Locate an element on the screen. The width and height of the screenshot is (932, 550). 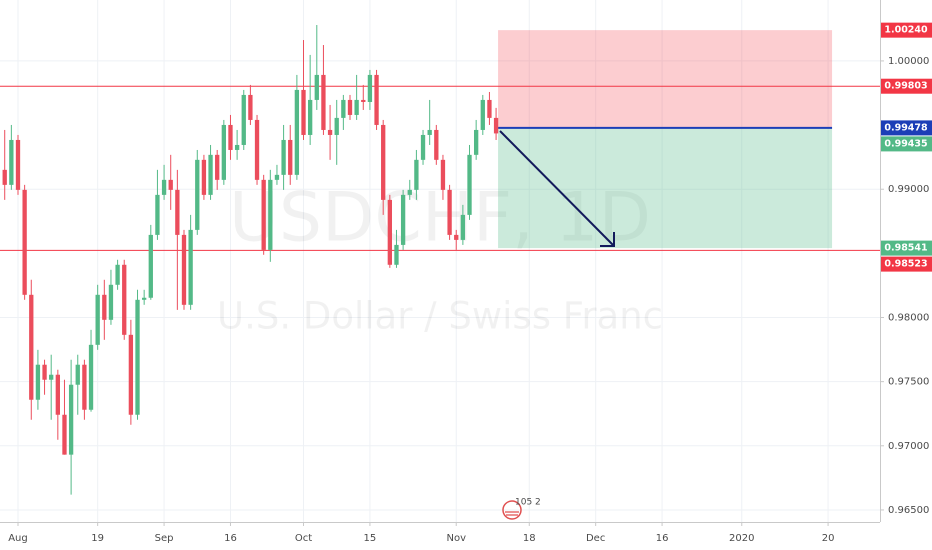
x-tick-label: 18 is located at coordinates (529, 538).